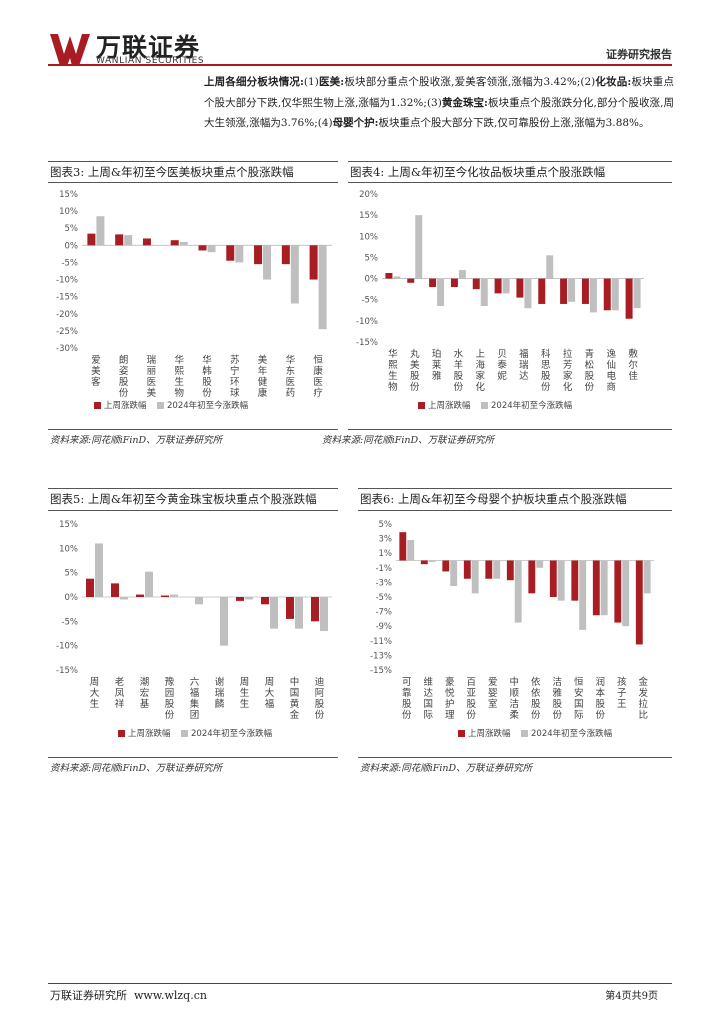 The image size is (724, 1024). I want to click on category-label: 华东医药, so click(291, 376).